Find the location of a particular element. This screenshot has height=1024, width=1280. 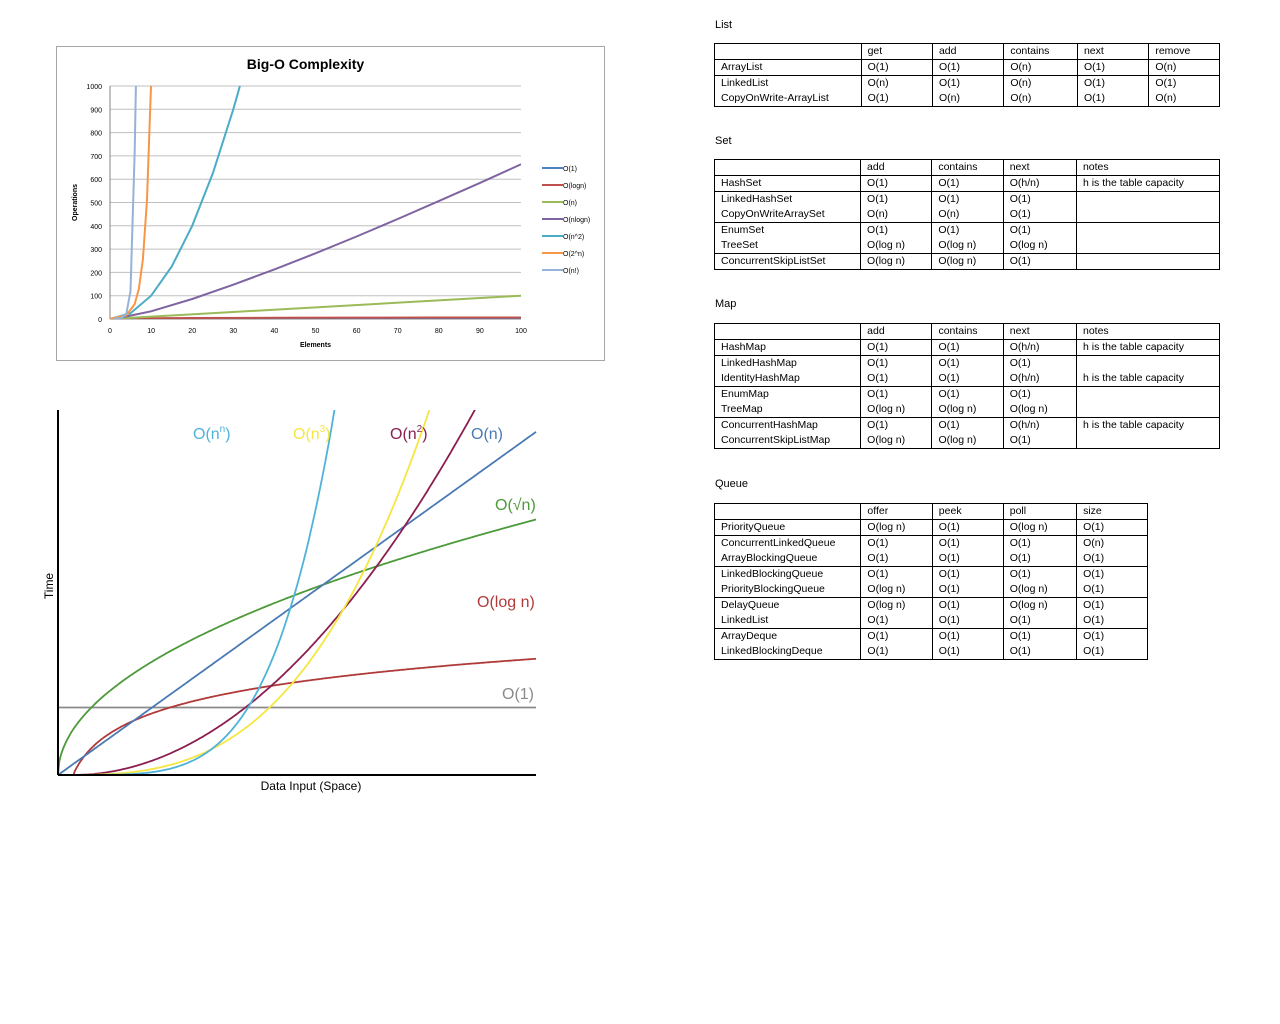

queue-table-header-row: offer peek poll size is located at coordinates (930, 511).